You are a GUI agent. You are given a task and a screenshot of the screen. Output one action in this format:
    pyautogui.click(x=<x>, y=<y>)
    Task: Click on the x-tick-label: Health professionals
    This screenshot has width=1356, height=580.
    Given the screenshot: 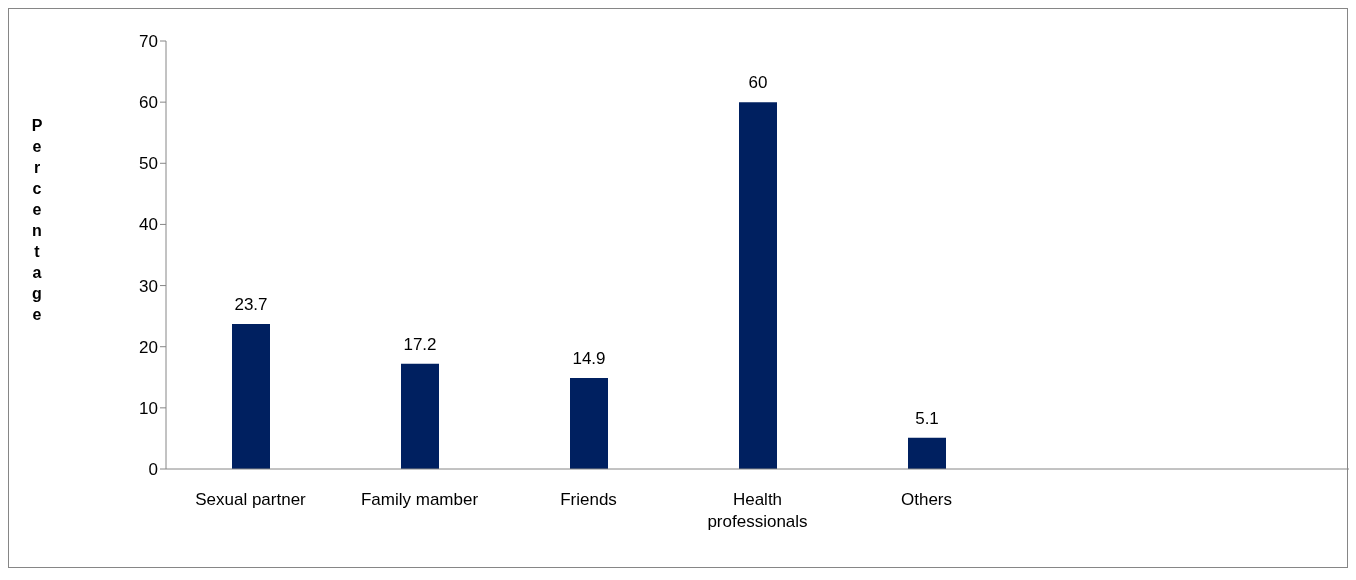 What is the action you would take?
    pyautogui.click(x=757, y=510)
    